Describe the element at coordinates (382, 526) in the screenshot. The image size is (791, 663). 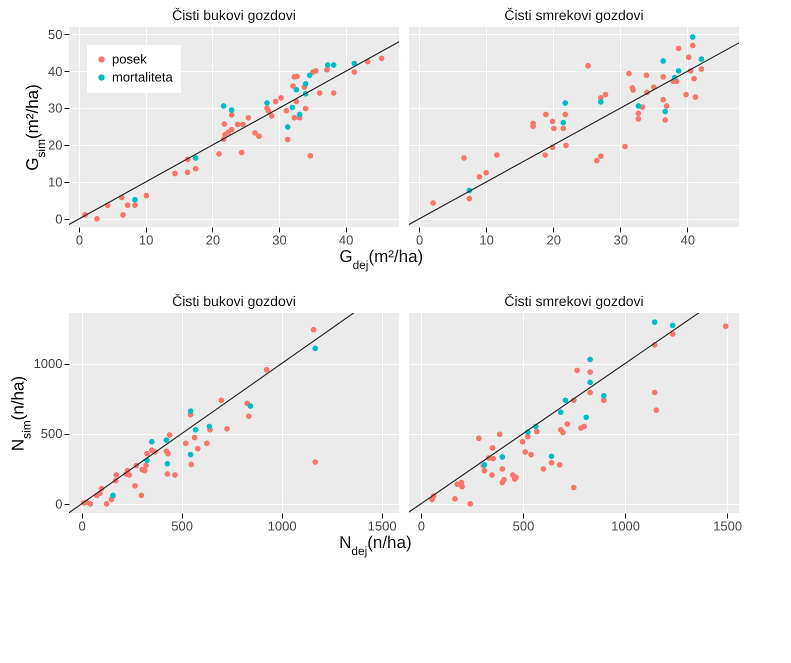
I see `x-tick-label: 1500` at that location.